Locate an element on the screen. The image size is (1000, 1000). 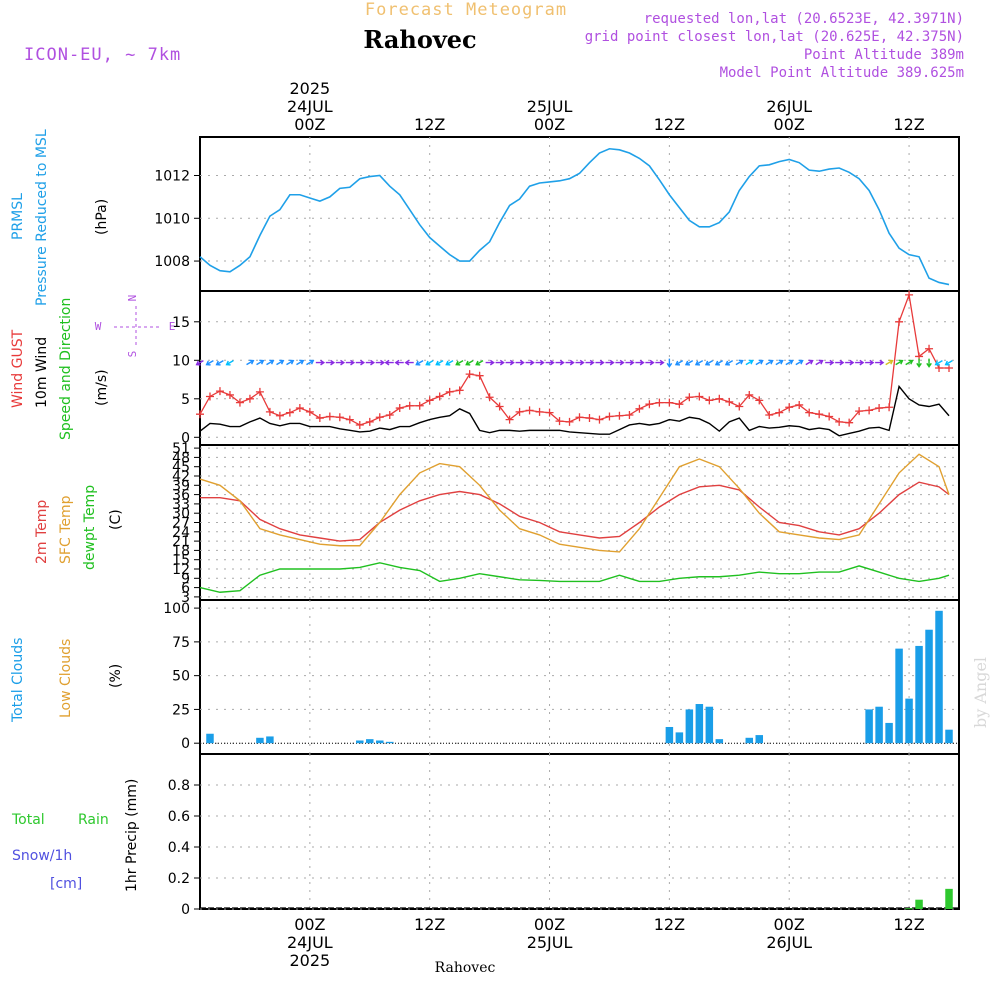
total-clouds-label: Total Clouds is located at coordinates (18, 680).